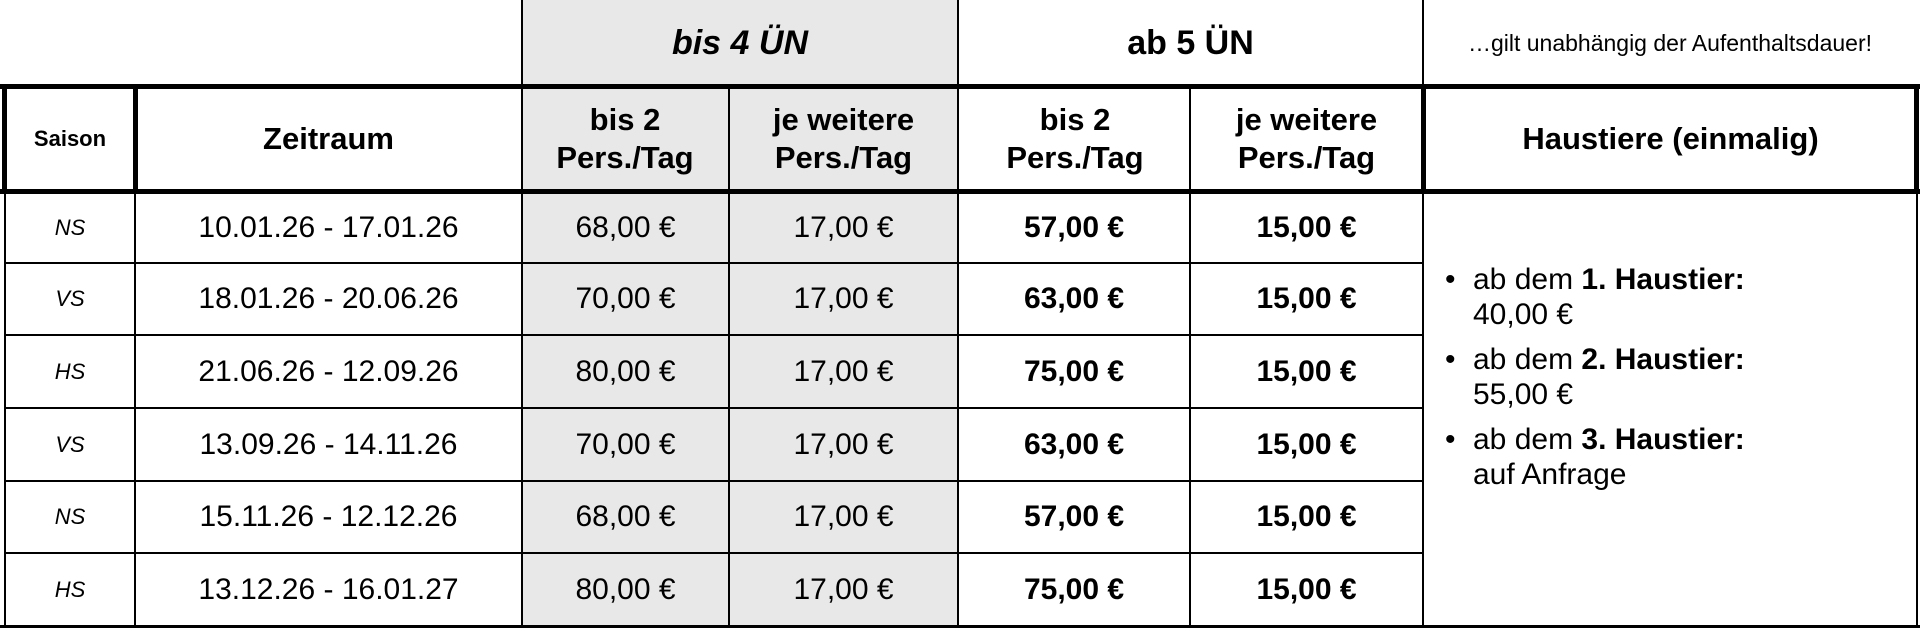 The height and width of the screenshot is (637, 1920). I want to click on cell-period: 15.11.26 - 12.12.26, so click(328, 516).